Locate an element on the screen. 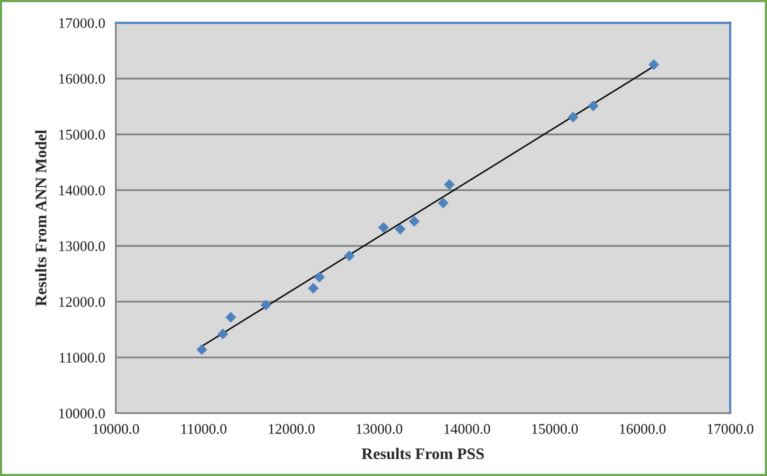 The width and height of the screenshot is (767, 476). x-tick-label: 10000.0 is located at coordinates (116, 429).